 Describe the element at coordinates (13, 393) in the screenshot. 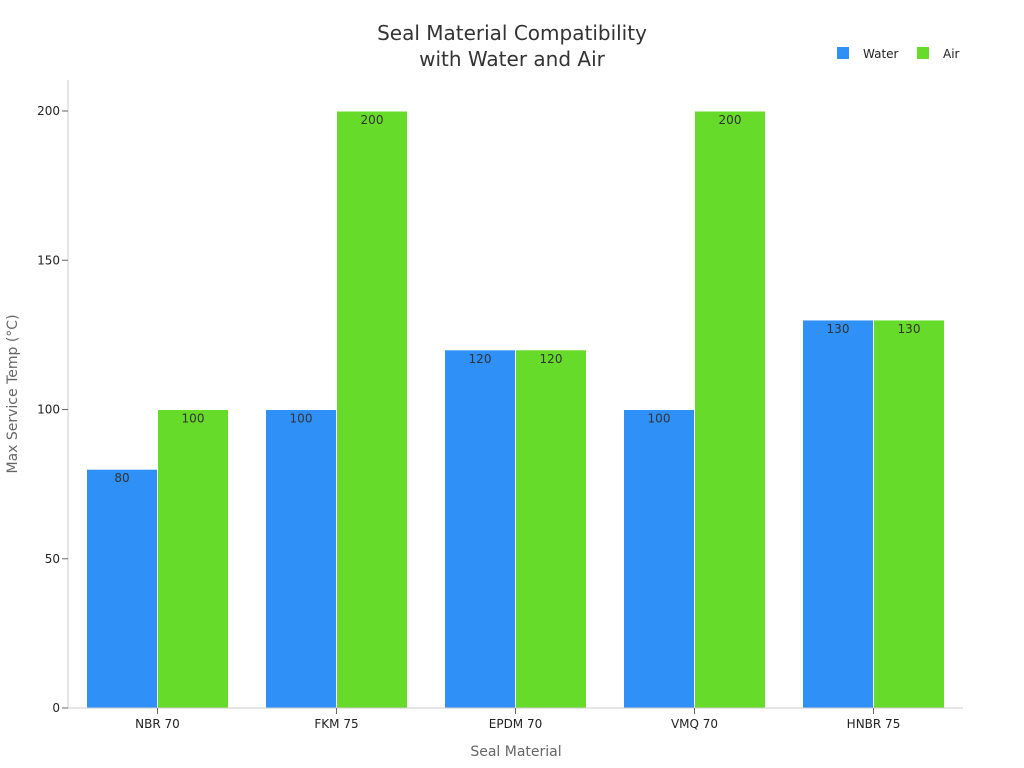

I see `y-axis-label: Max Service Temp (°C)` at that location.